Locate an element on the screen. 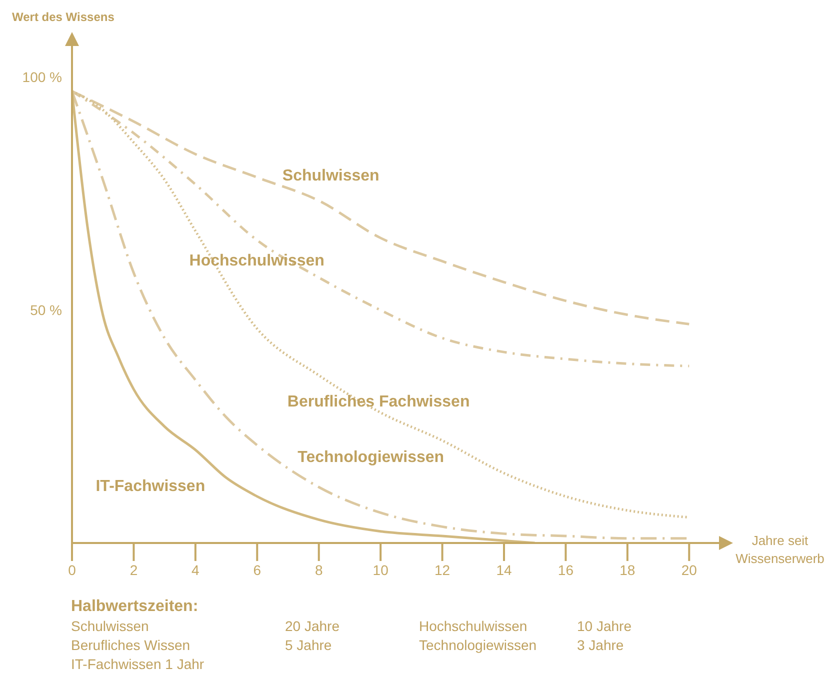  x-tick-label: 4 is located at coordinates (196, 570).